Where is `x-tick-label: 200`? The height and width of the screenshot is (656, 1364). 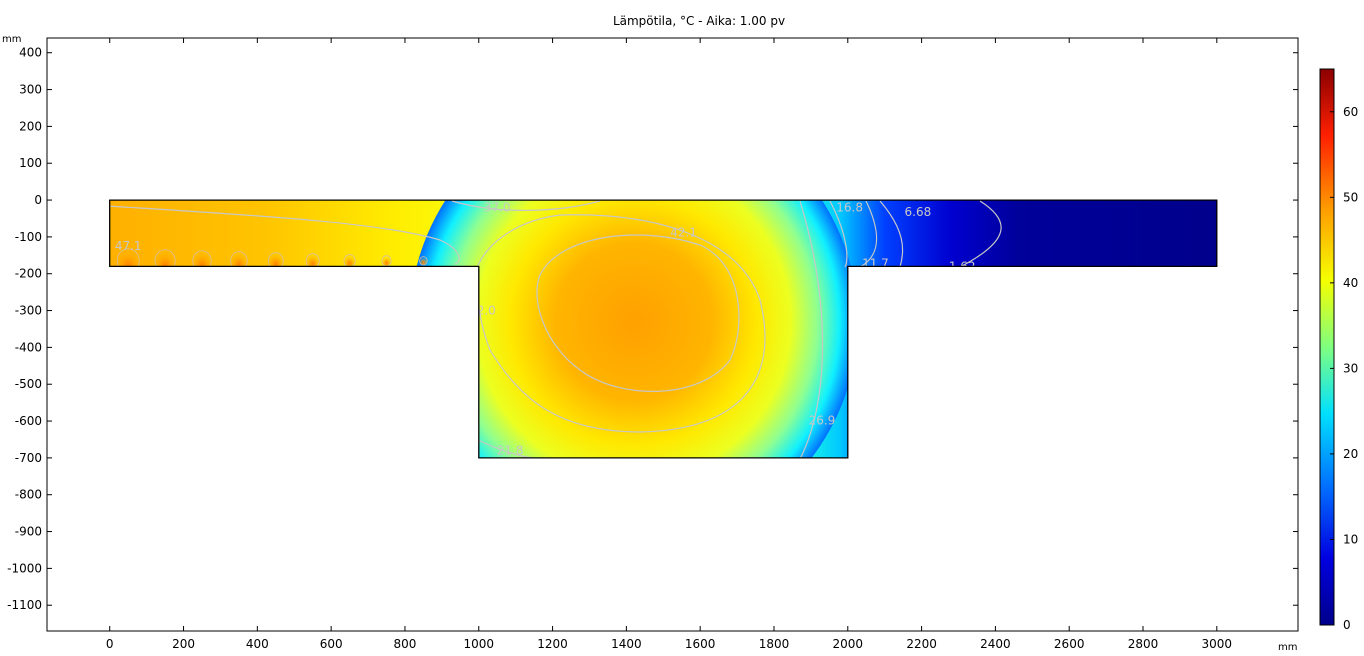 x-tick-label: 200 is located at coordinates (183, 644).